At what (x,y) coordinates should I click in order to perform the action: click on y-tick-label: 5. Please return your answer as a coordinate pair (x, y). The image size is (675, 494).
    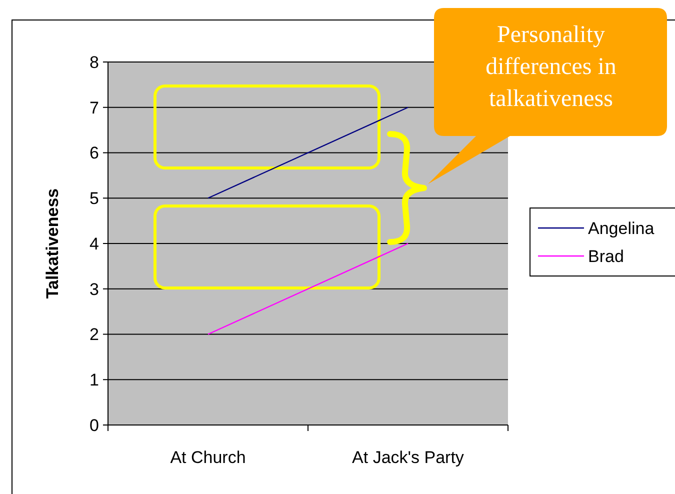
    Looking at the image, I should click on (94, 198).